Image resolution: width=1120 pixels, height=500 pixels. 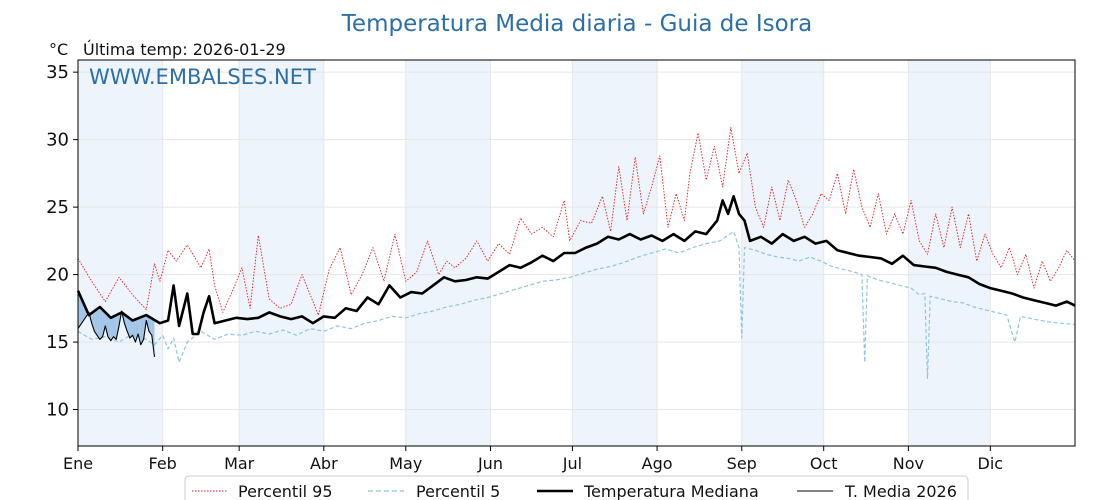 What do you see at coordinates (671, 491) in the screenshot?
I see `legend-label-mediana: Temperatura Mediana` at bounding box center [671, 491].